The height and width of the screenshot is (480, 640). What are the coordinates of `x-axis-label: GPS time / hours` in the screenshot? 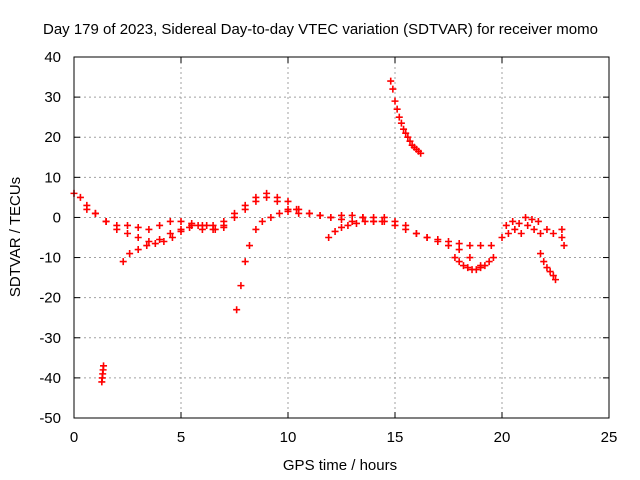 It's located at (340, 465).